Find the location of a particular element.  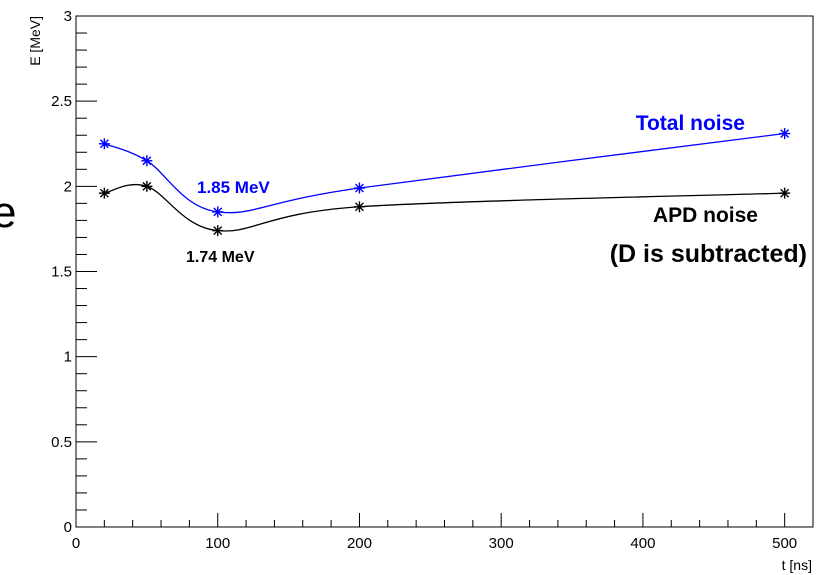

x-tick-label: 0 is located at coordinates (76, 543).